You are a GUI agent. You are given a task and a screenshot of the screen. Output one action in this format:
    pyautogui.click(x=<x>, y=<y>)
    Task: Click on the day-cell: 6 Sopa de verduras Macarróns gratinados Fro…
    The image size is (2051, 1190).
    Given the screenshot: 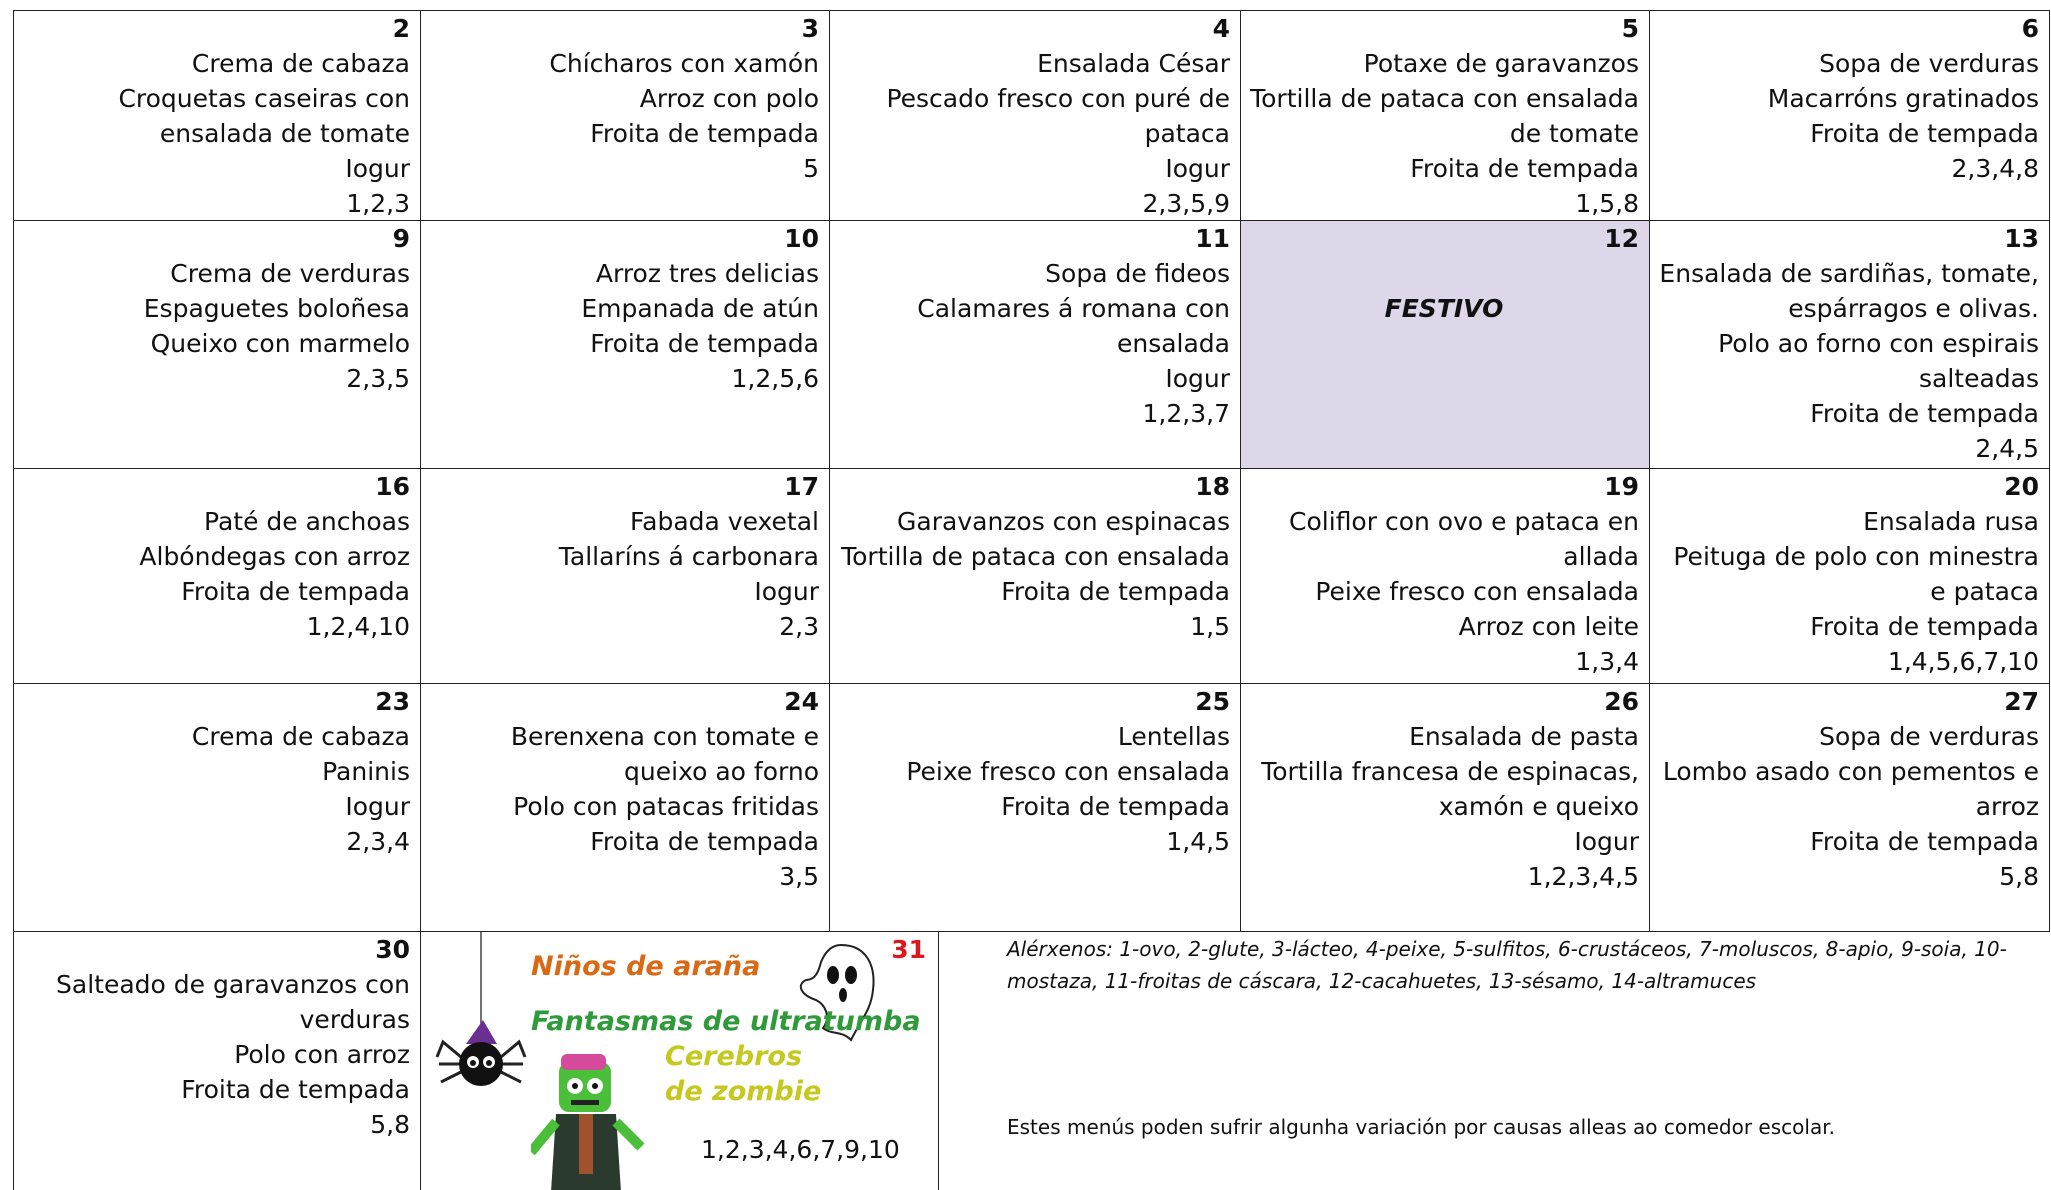 What is the action you would take?
    pyautogui.click(x=1849, y=115)
    